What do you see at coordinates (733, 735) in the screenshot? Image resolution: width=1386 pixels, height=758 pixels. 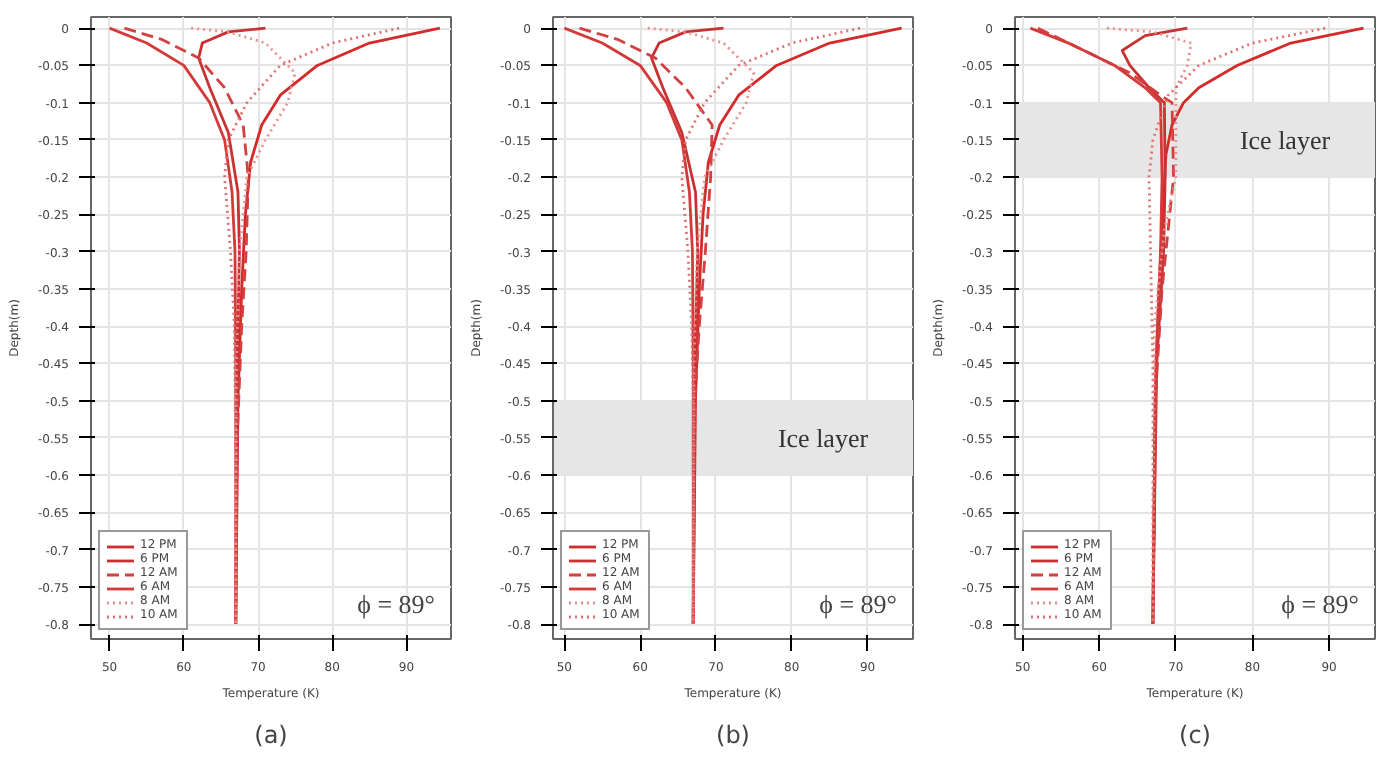 I see `text: (b)` at bounding box center [733, 735].